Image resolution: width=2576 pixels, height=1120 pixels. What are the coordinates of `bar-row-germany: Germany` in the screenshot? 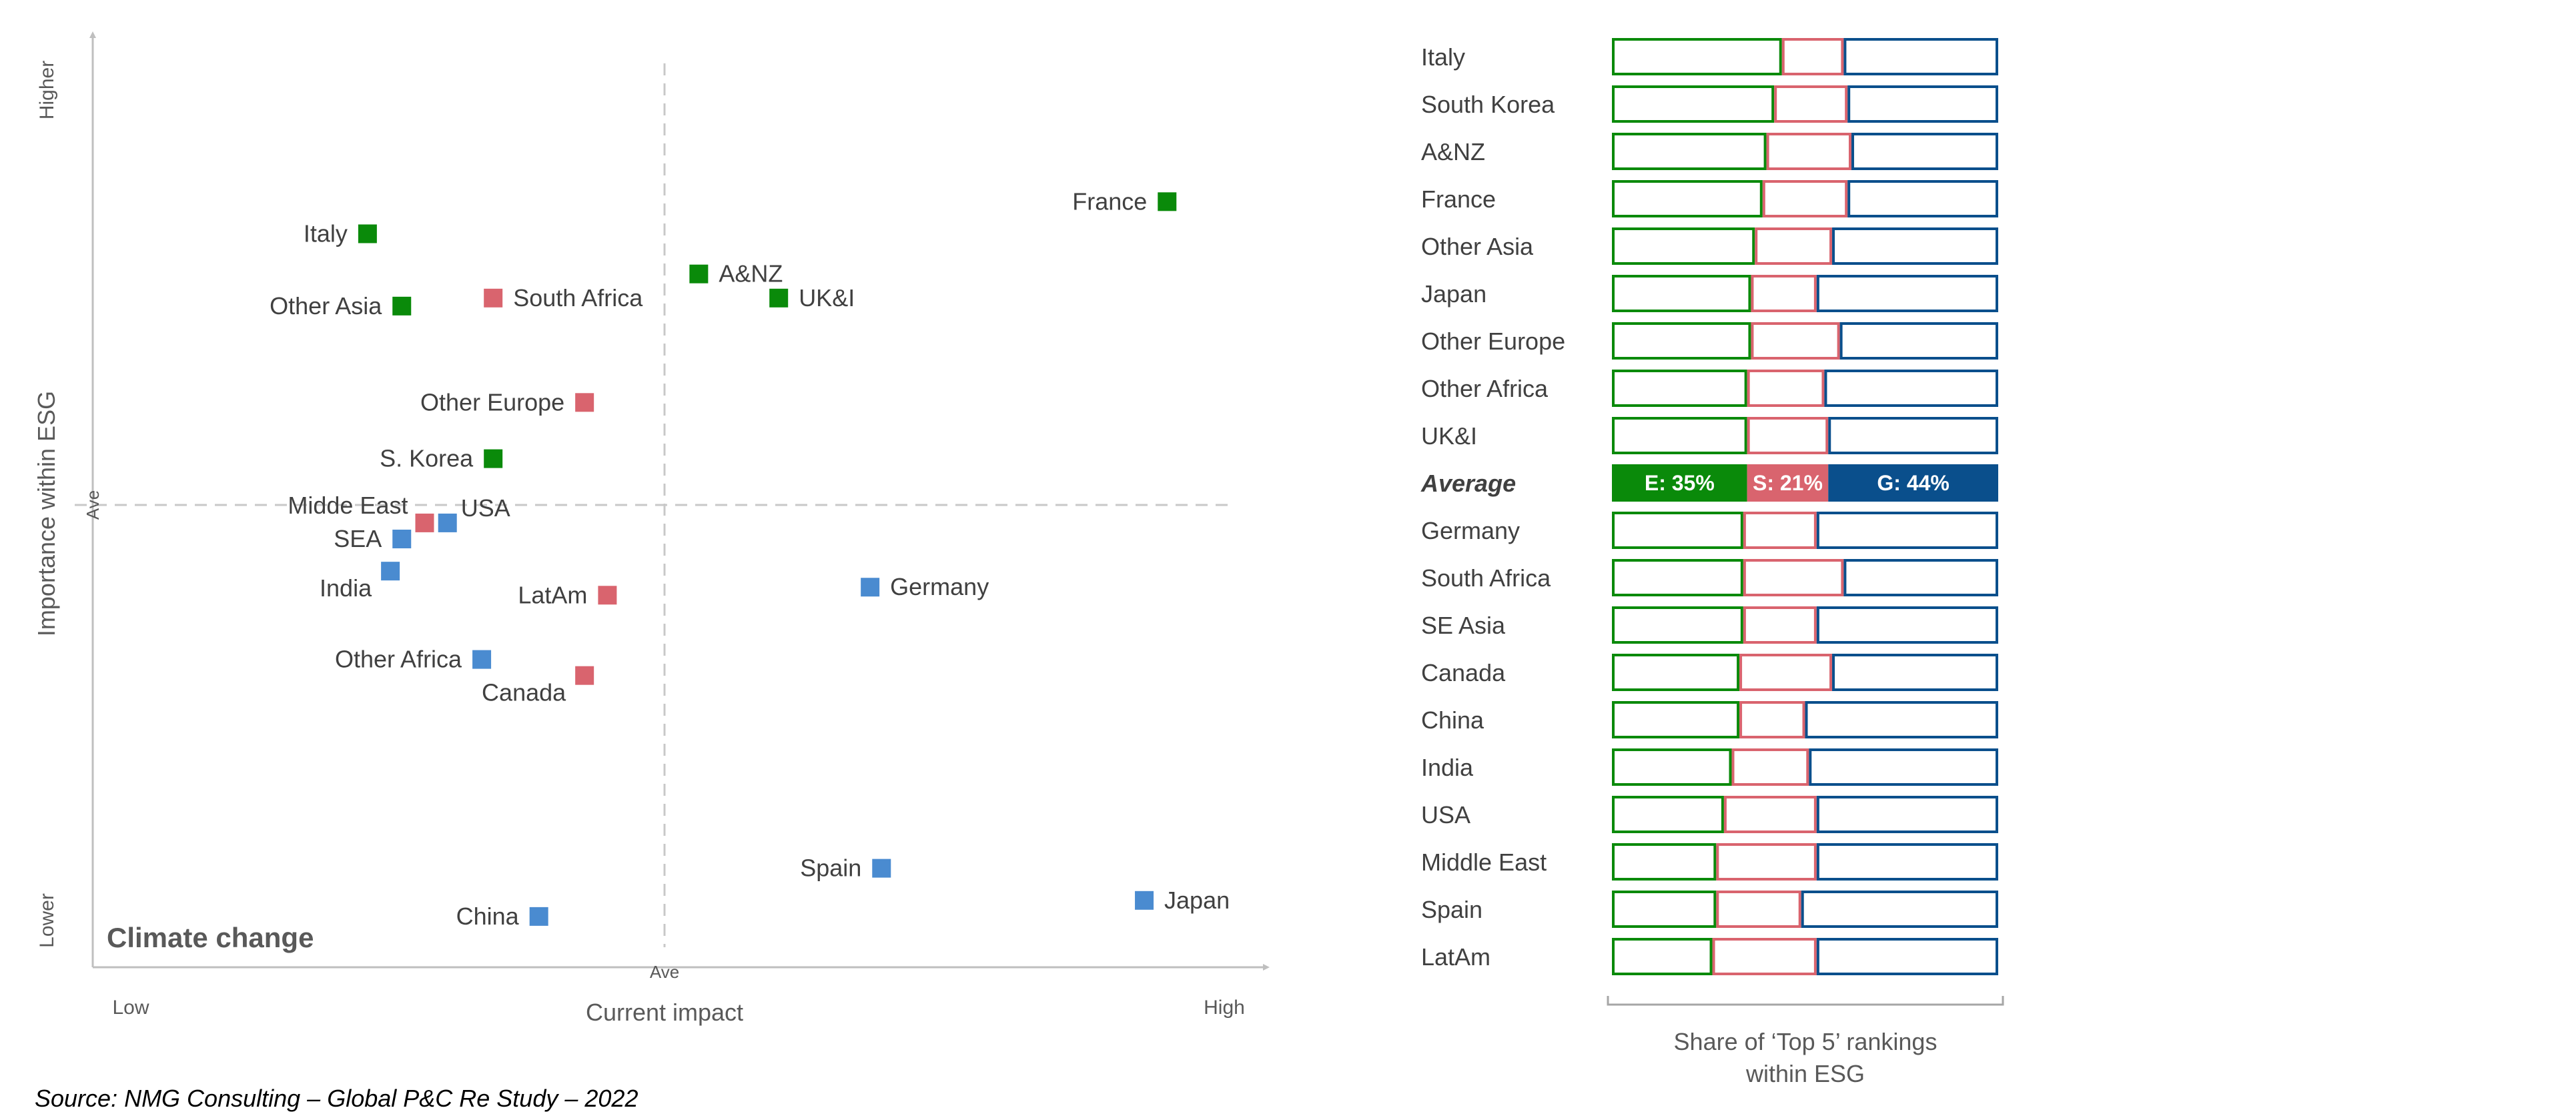 It's located at (1710, 530).